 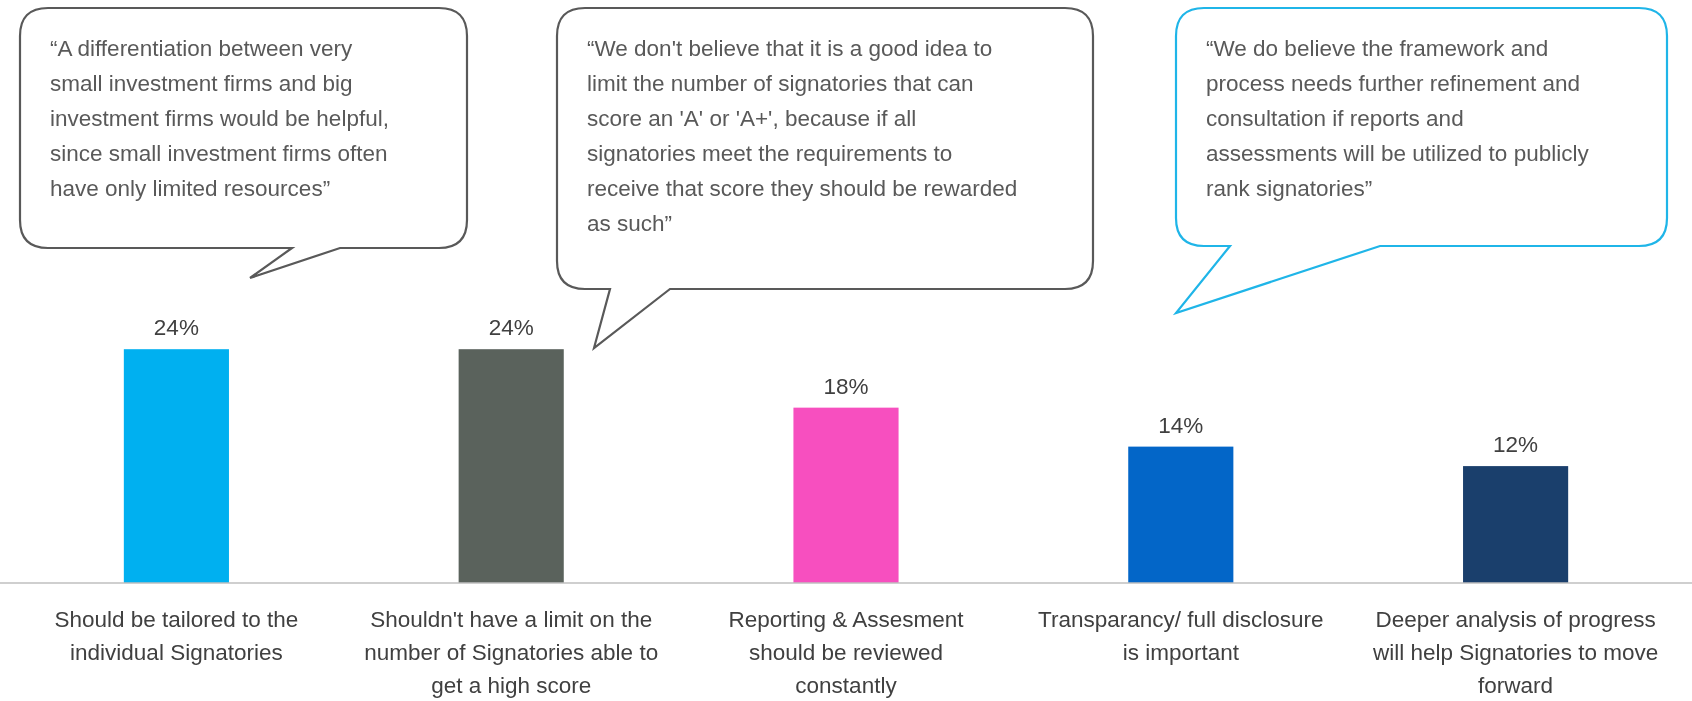 What do you see at coordinates (219, 118) in the screenshot?
I see `text: “A differentiation between very small investment firms and big investment firms would be helpful, since small investment firms often have only limited resources”` at bounding box center [219, 118].